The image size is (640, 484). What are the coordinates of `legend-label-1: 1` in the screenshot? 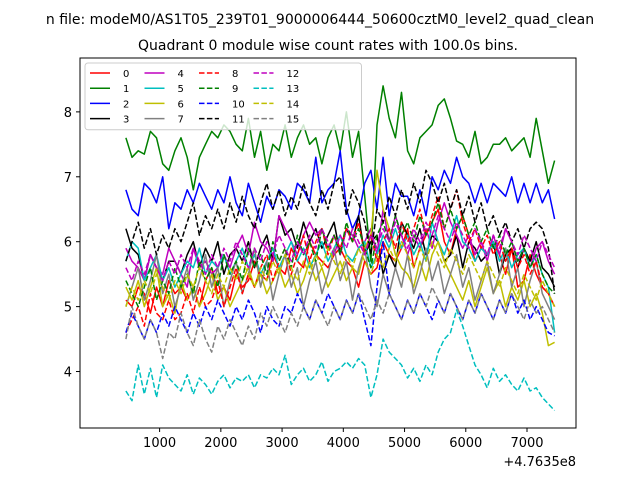 It's located at (126, 89).